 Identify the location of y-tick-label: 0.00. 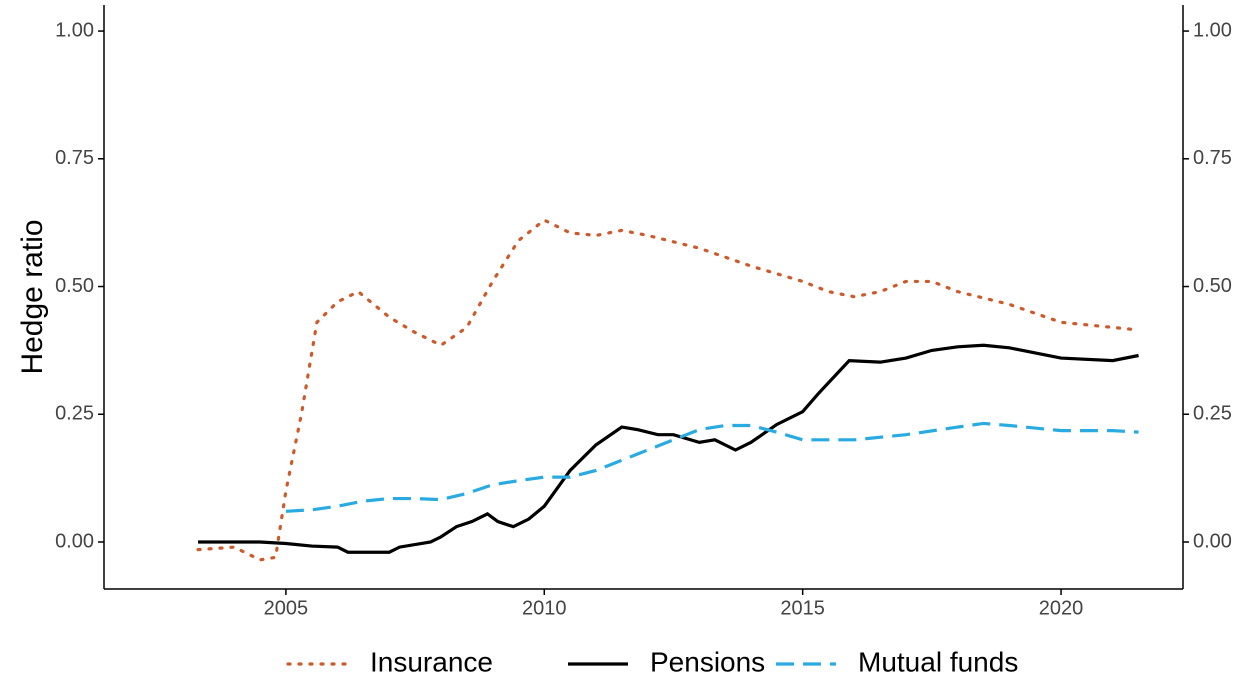
(74, 541).